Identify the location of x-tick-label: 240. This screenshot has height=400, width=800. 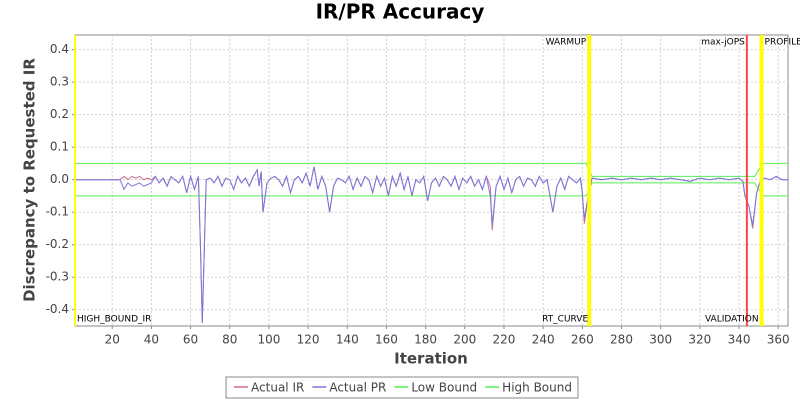
(543, 340).